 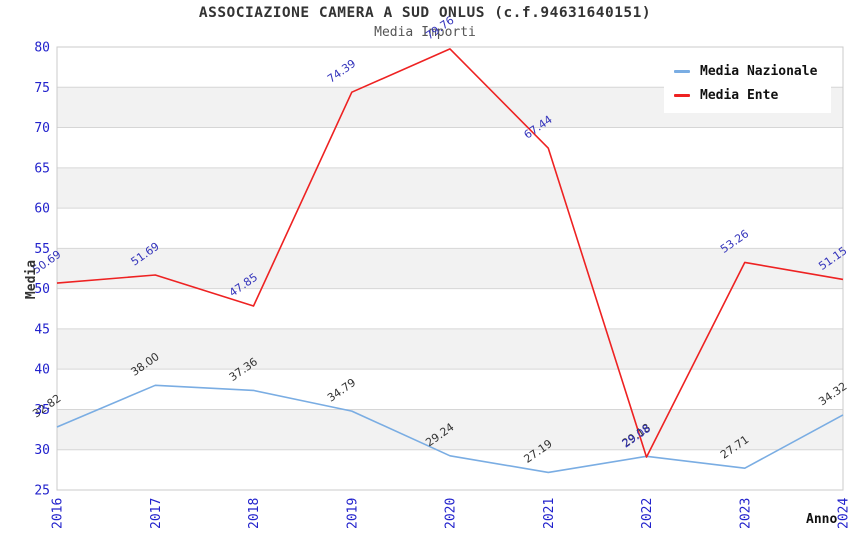 What do you see at coordinates (451, 513) in the screenshot?
I see `x-tick-label: 2020` at bounding box center [451, 513].